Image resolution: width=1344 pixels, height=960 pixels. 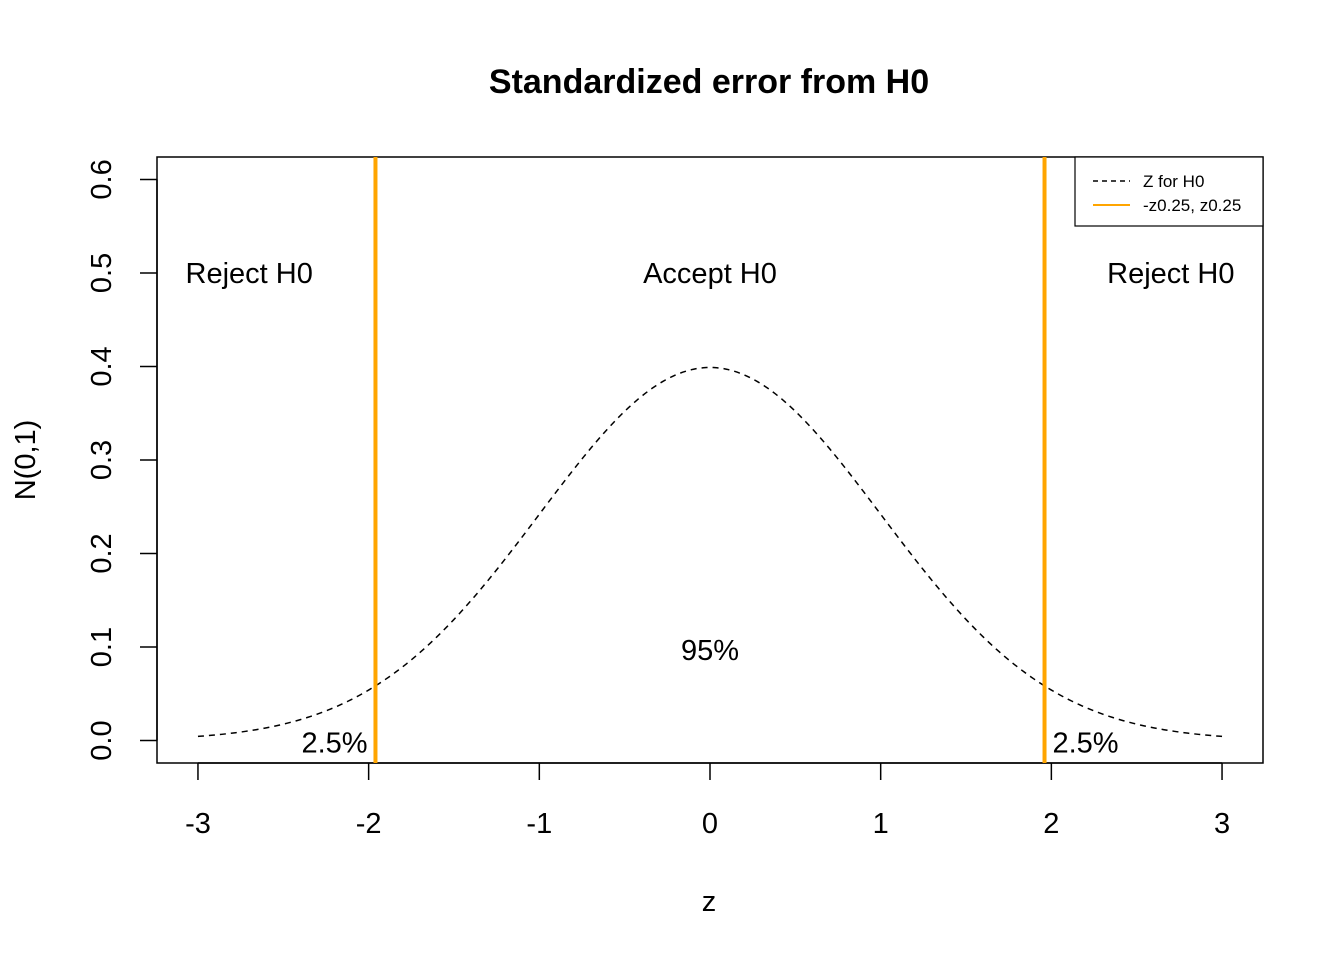 What do you see at coordinates (710, 274) in the screenshot?
I see `annotation-label: Accept H0` at bounding box center [710, 274].